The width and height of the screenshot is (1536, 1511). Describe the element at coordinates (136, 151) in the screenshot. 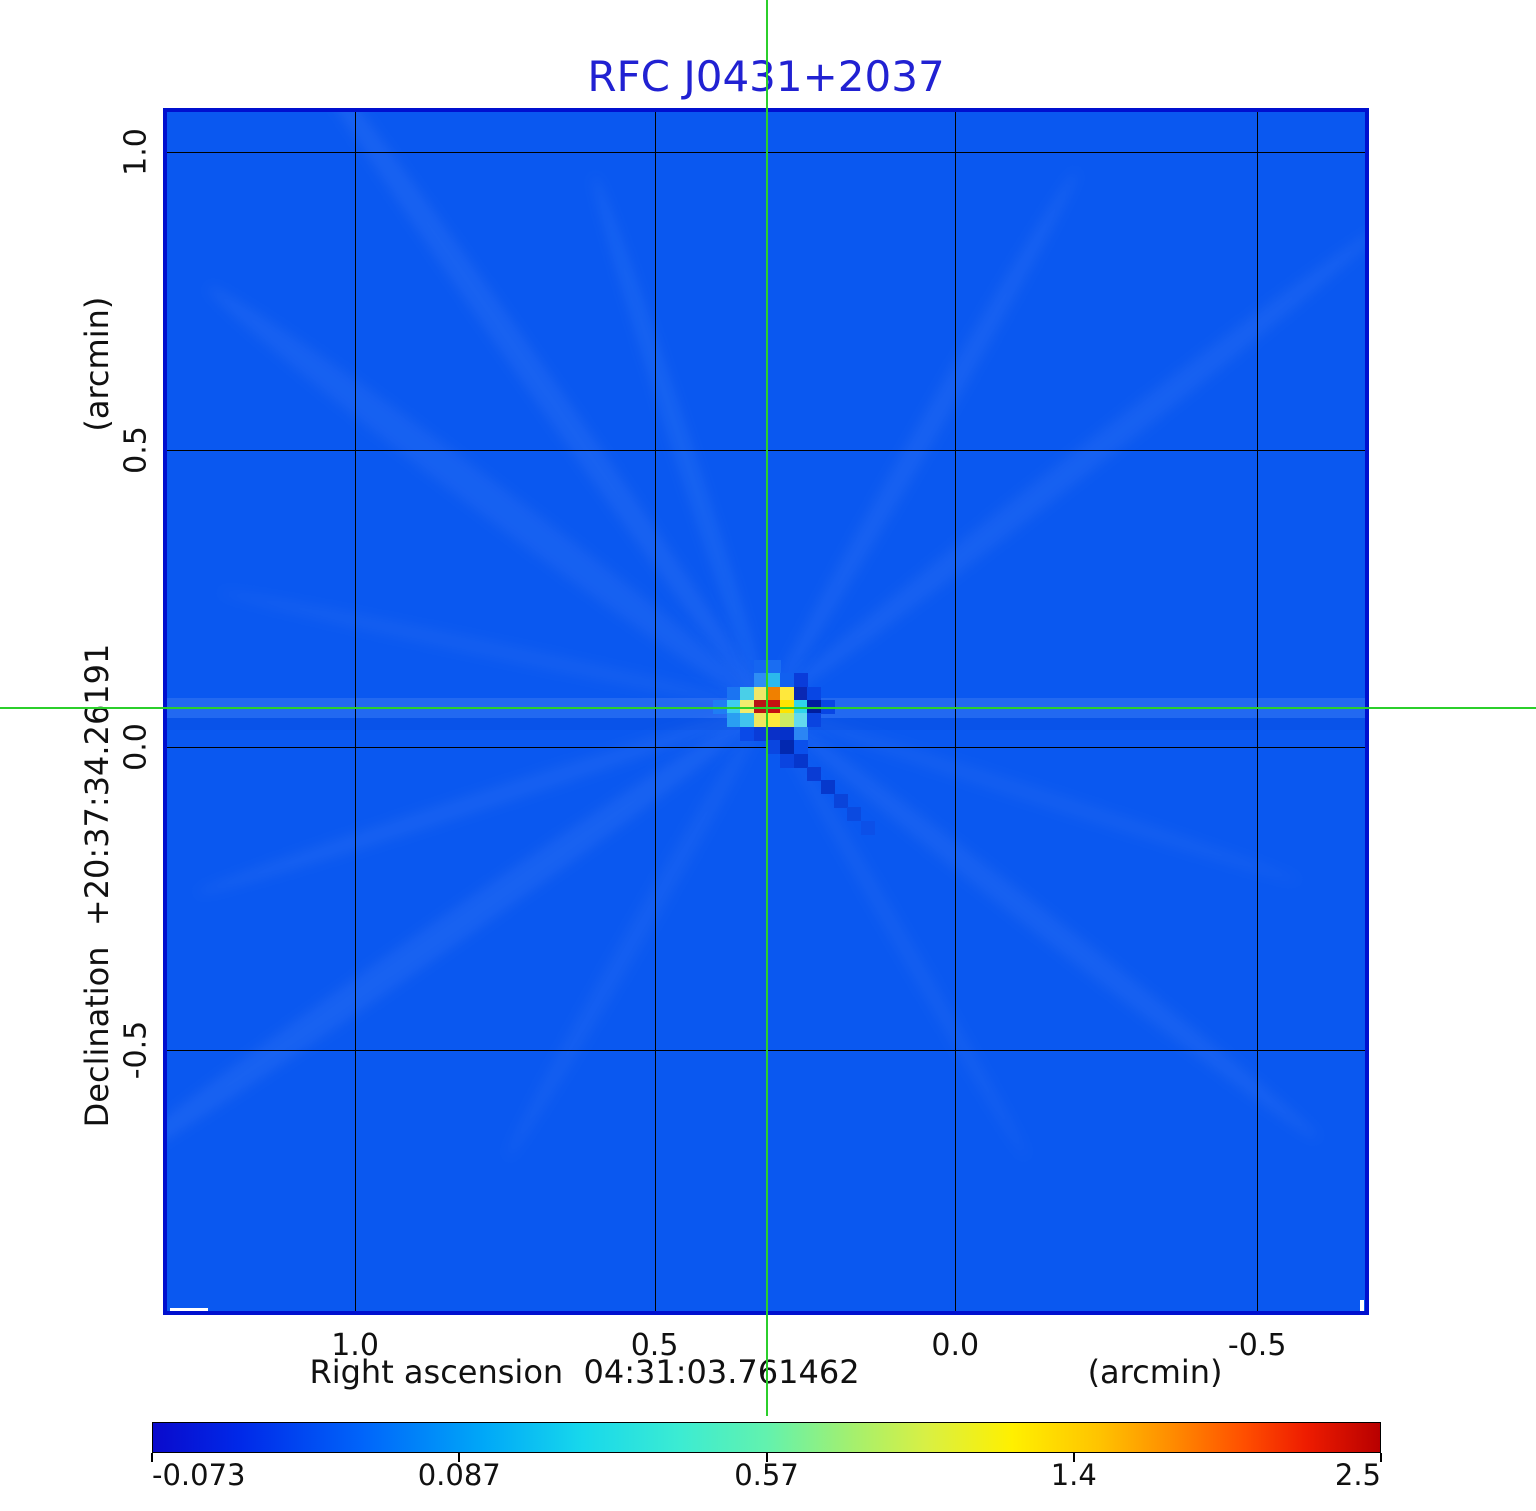

I see `y-tick-label: 1.0` at that location.